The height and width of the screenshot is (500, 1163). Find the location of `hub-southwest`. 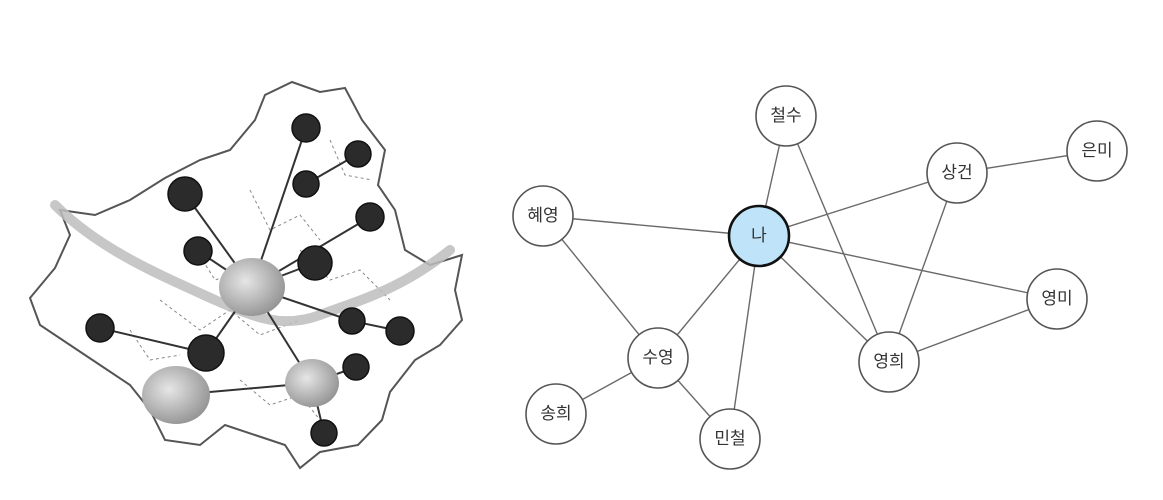

hub-southwest is located at coordinates (176, 395).